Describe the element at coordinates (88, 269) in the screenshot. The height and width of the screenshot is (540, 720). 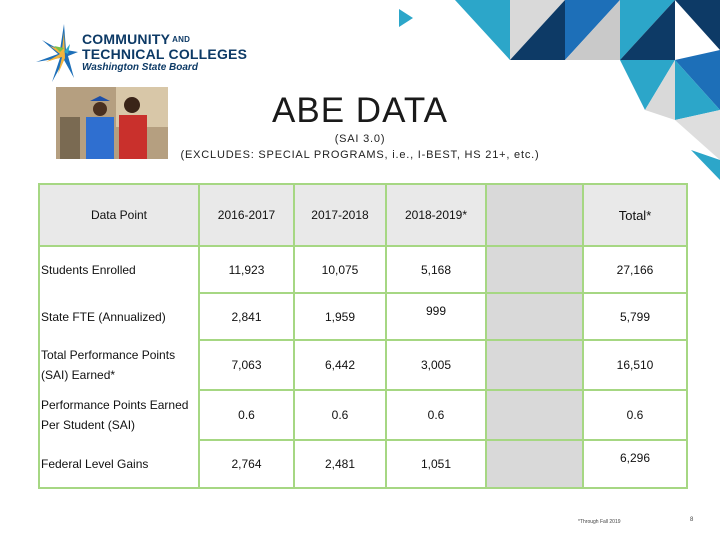
I see `row-label-students-enrolled: Students Enrolled` at that location.